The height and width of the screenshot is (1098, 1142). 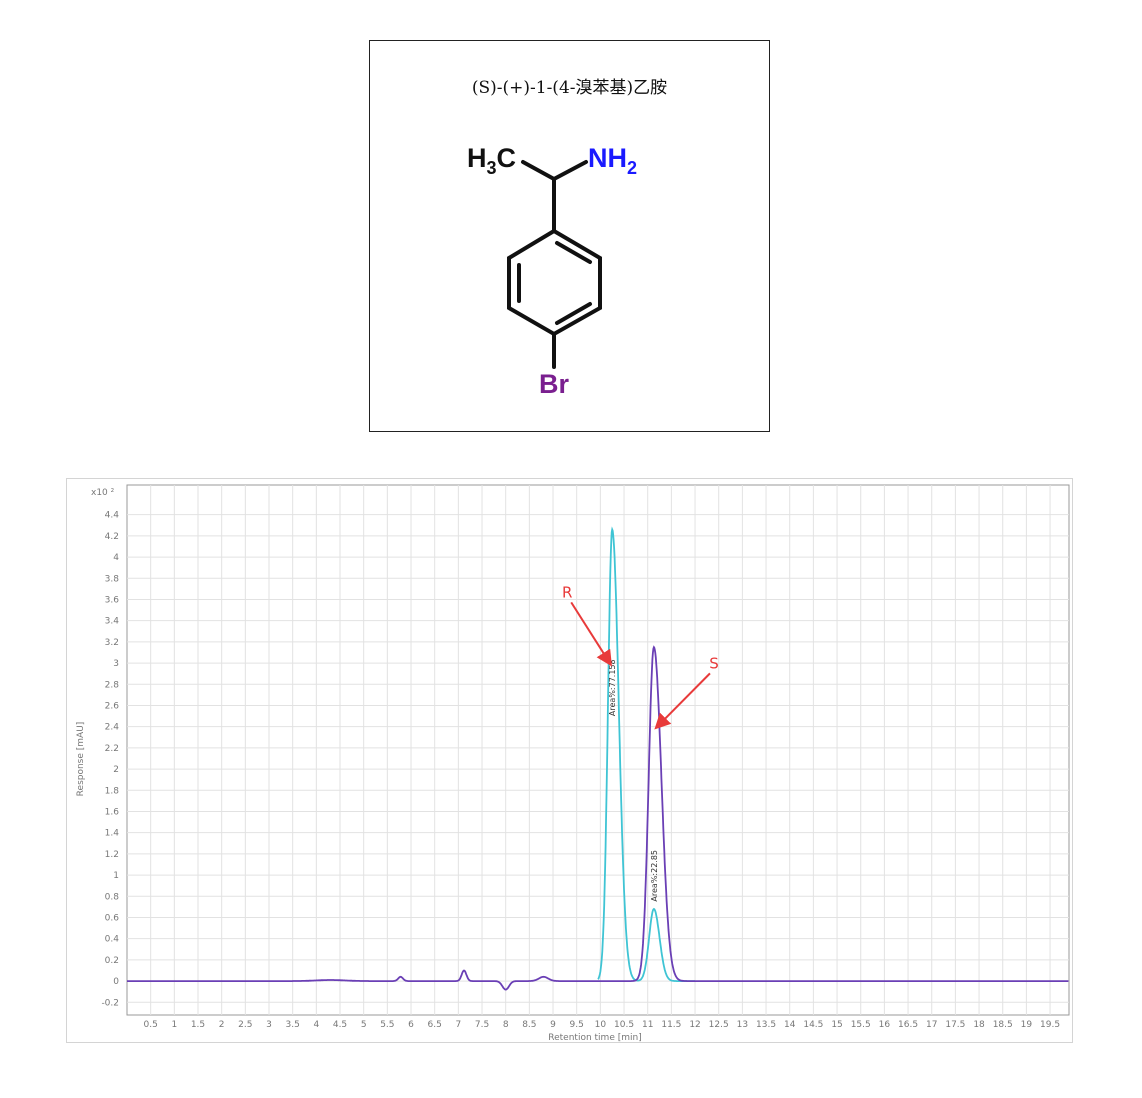 I want to click on y-tick-label: 0, so click(x=116, y=982).